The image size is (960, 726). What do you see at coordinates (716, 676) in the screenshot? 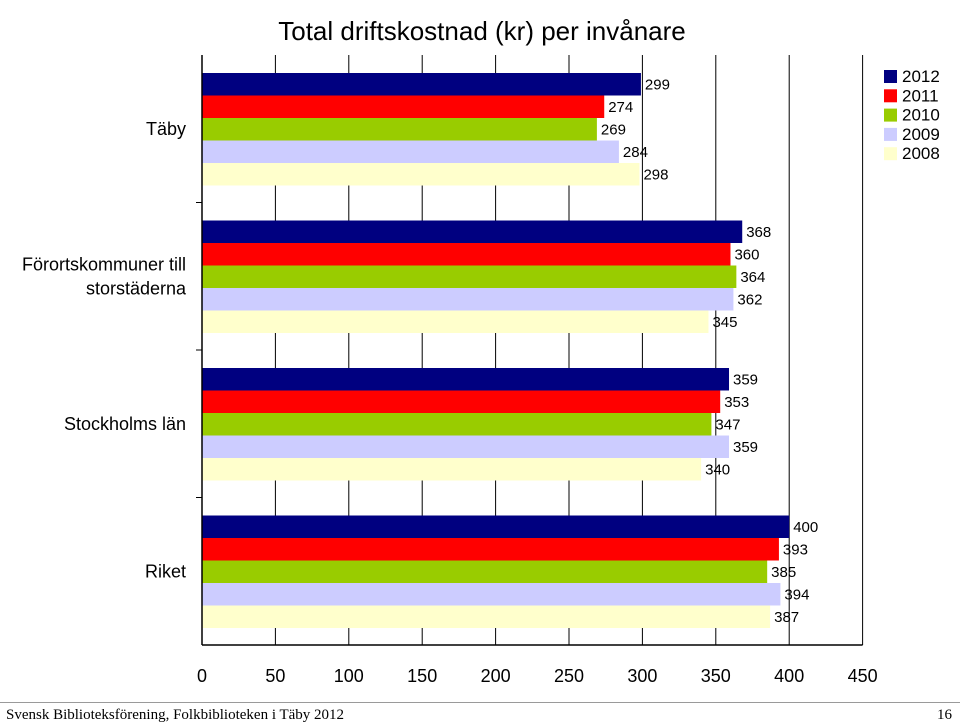
I see `x-tick-label: 350` at bounding box center [716, 676].